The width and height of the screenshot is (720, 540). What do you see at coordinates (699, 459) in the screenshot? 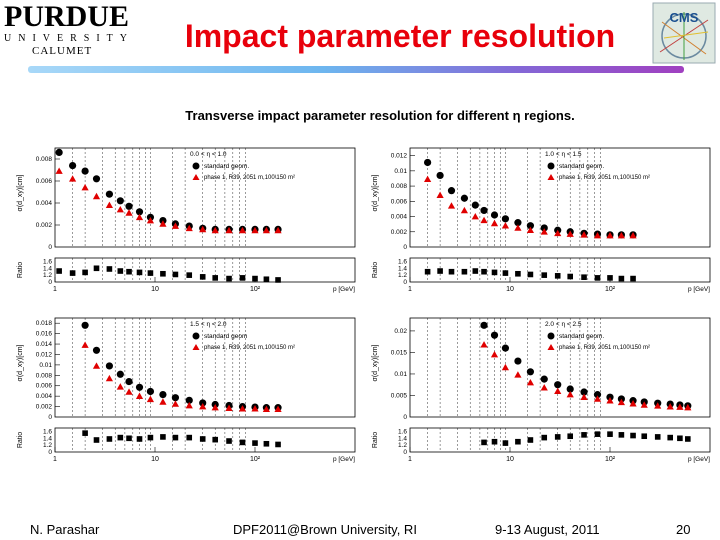
I see `x-axis-label: p [GeV]` at bounding box center [699, 459].